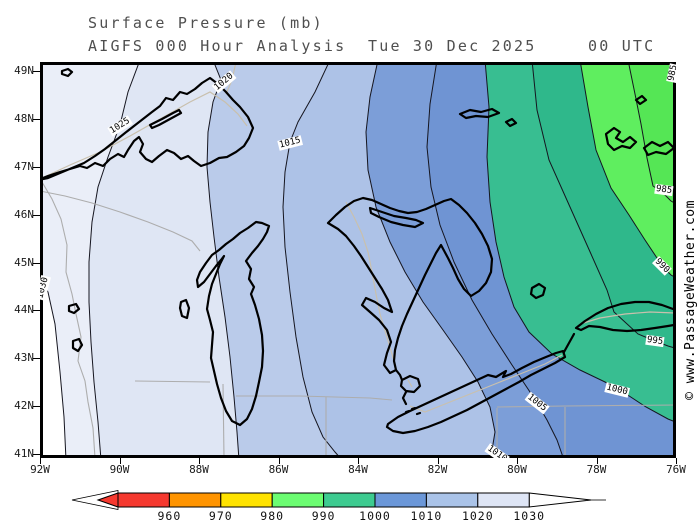  What do you see at coordinates (24, 406) in the screenshot?
I see `lat-label-42N: 42N` at bounding box center [24, 406].